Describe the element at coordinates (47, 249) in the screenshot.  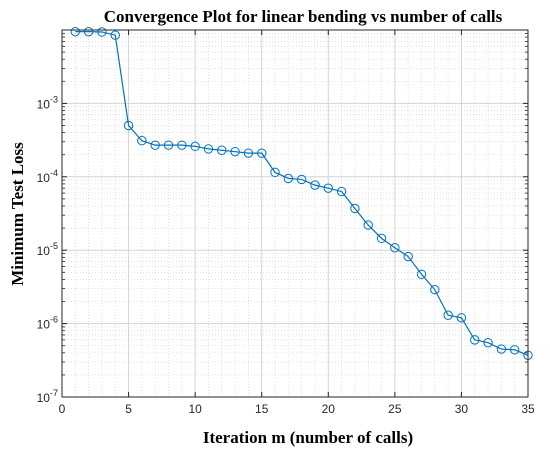
I see `y-tick-label: 10⁻⁵` at that location.